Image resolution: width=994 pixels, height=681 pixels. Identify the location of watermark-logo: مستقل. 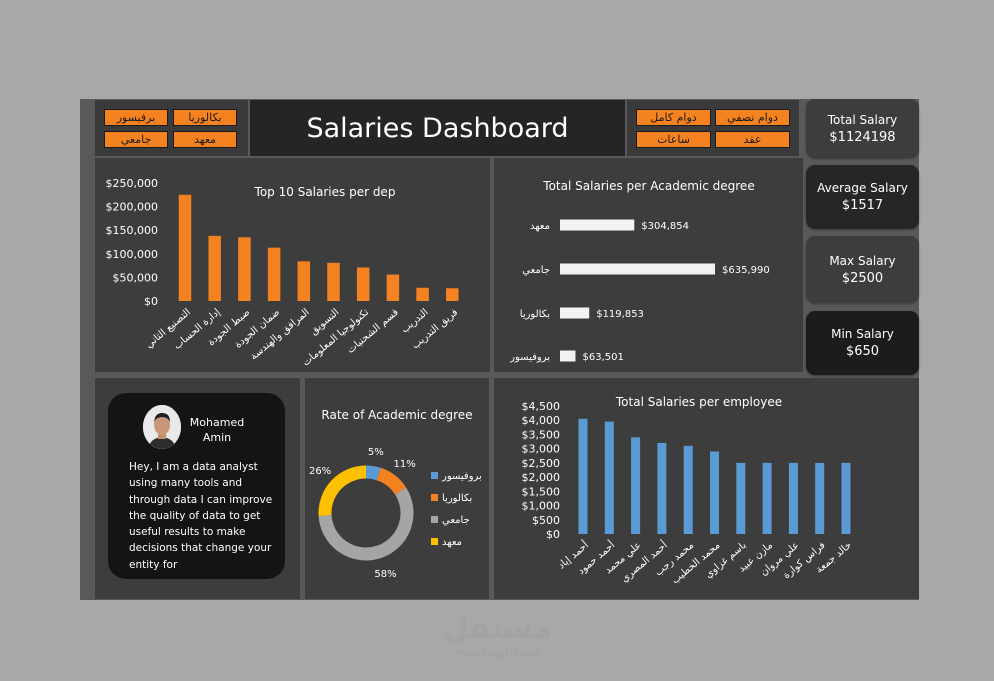
(497, 628).